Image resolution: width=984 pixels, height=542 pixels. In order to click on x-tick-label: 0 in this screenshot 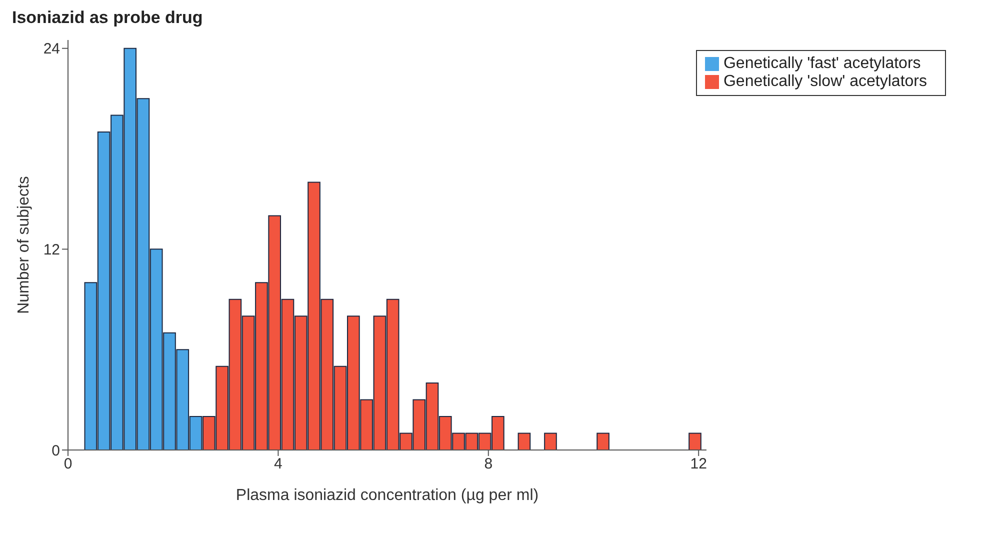, I will do `click(68, 464)`.